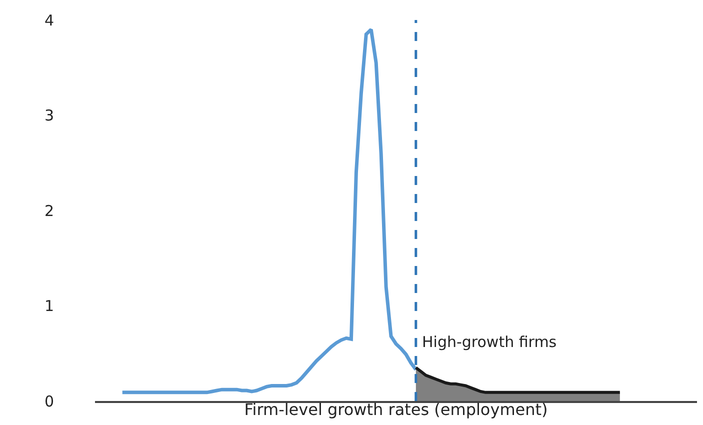  What do you see at coordinates (49, 211) in the screenshot?
I see `y-tick-label: 2` at bounding box center [49, 211].